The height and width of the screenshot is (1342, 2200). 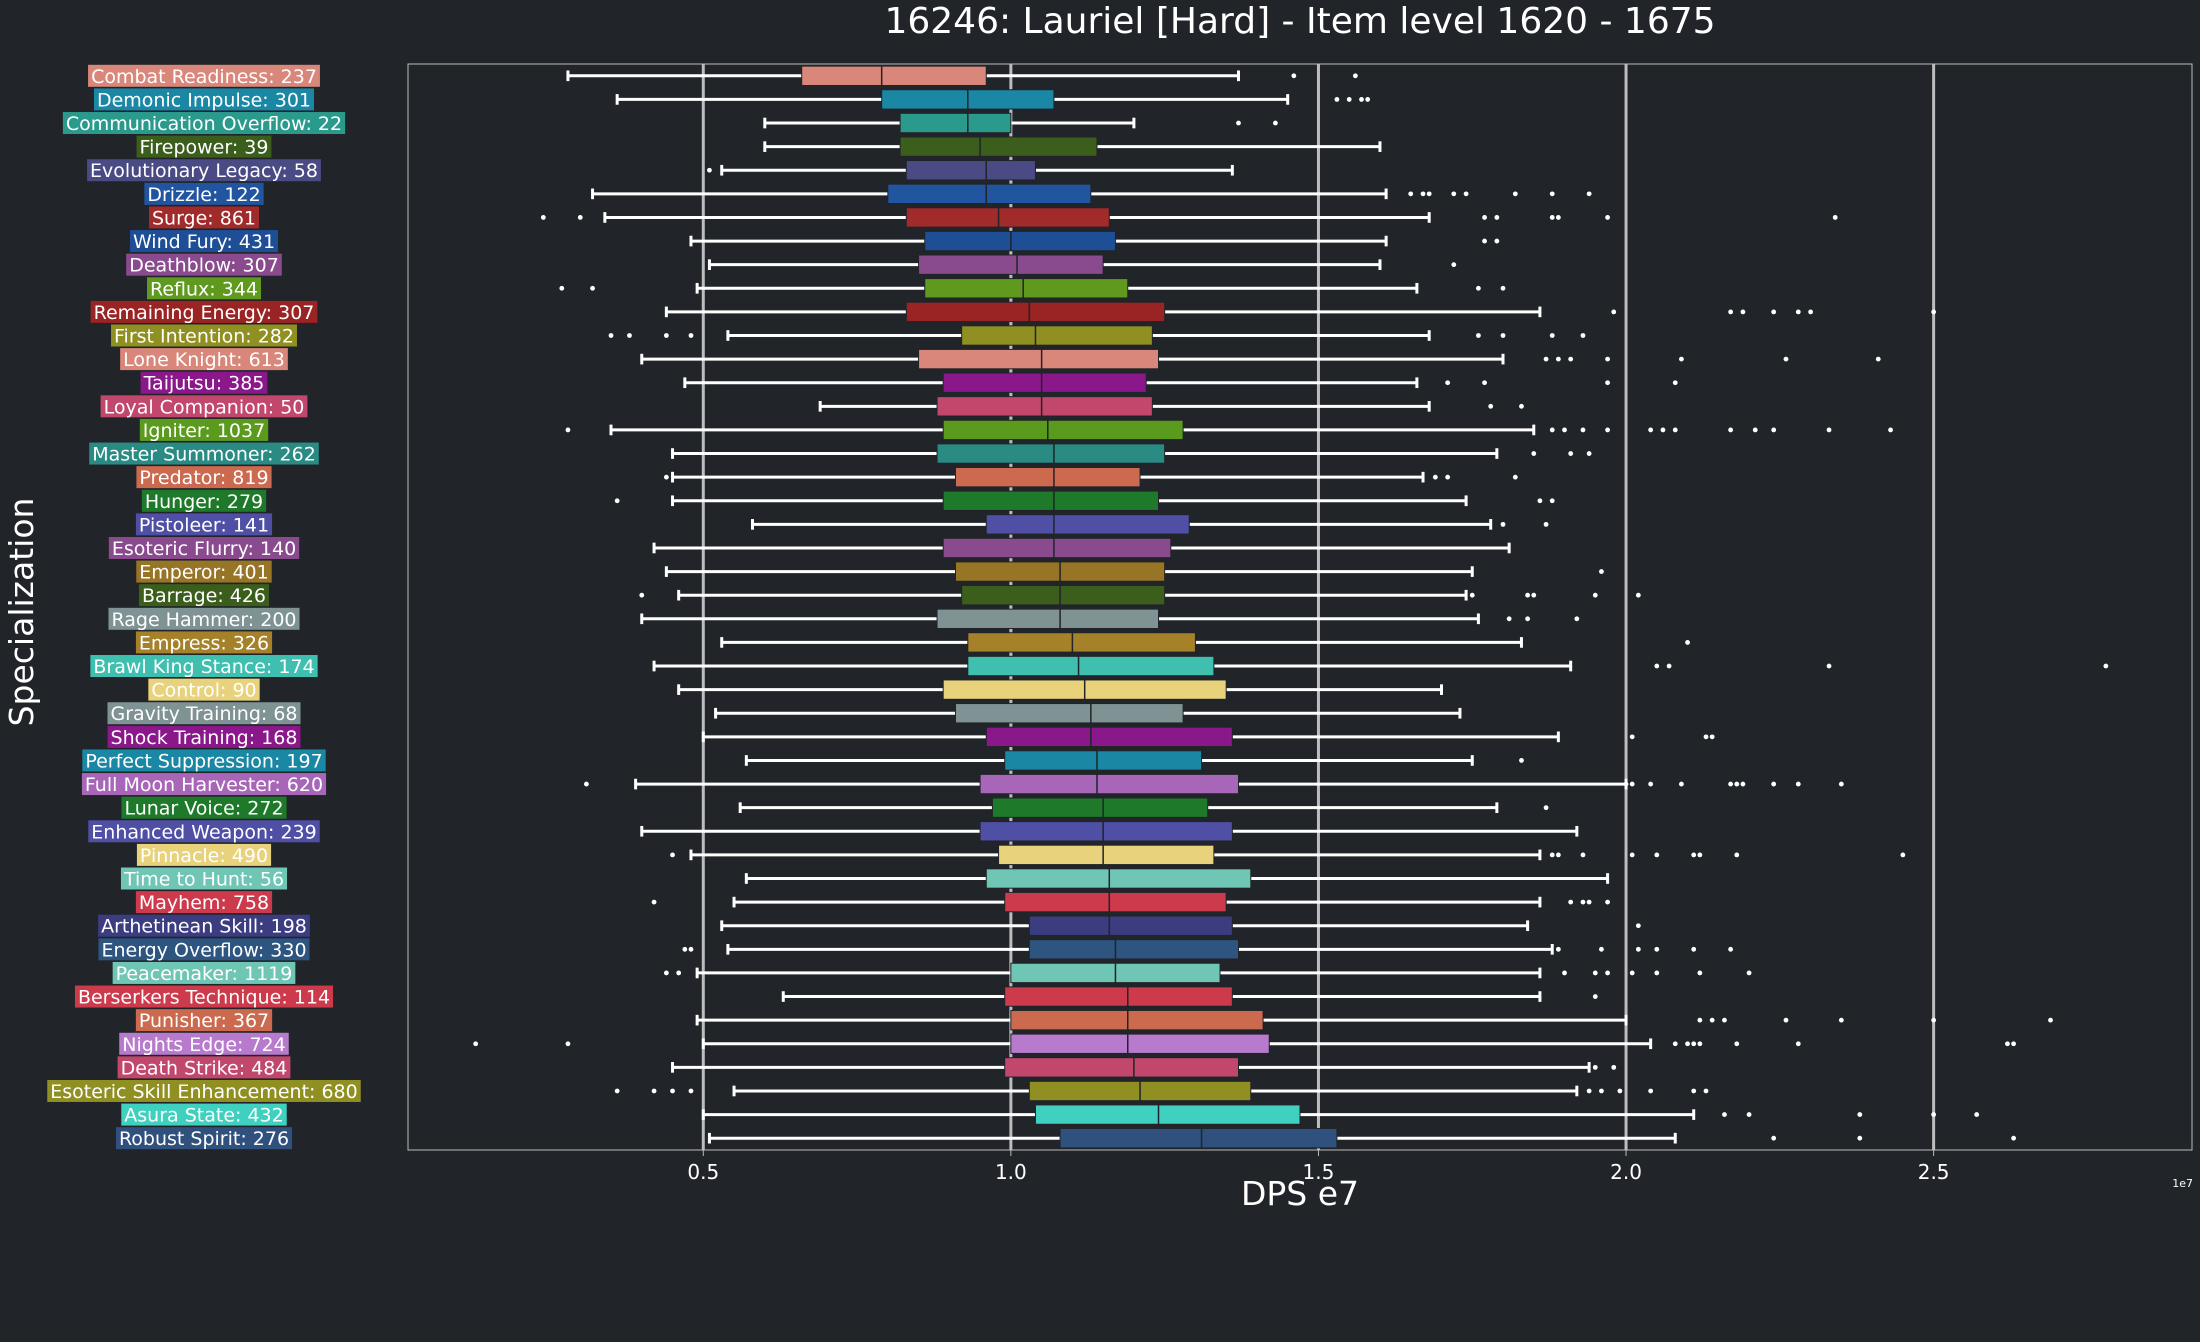 What do you see at coordinates (204, 1092) in the screenshot?
I see `category-label-text: Esoteric Skill Enhancement: 680` at bounding box center [204, 1092].